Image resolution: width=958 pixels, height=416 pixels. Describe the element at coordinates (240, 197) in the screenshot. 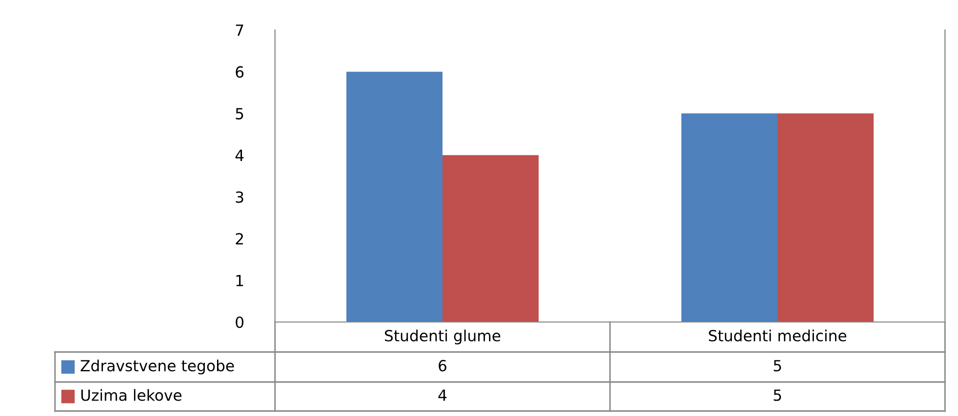

I see `y-tick-label: 3` at that location.